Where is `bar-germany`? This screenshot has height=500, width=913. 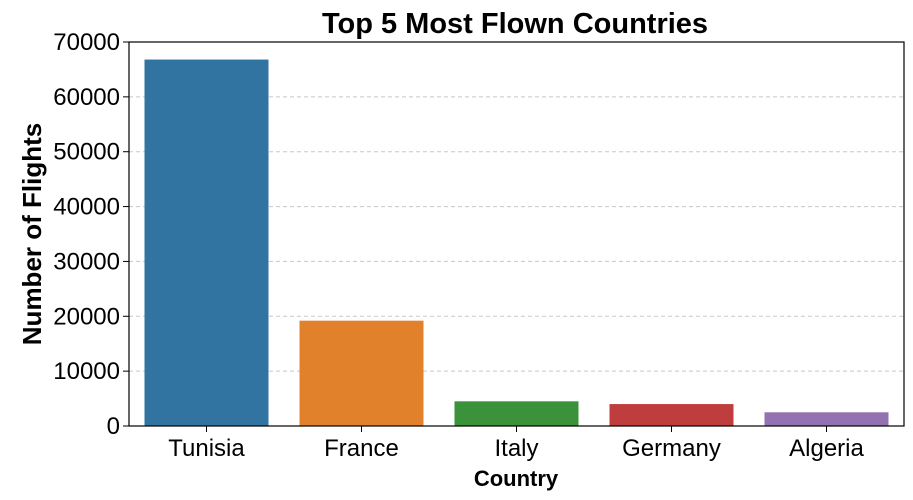 bar-germany is located at coordinates (671, 415).